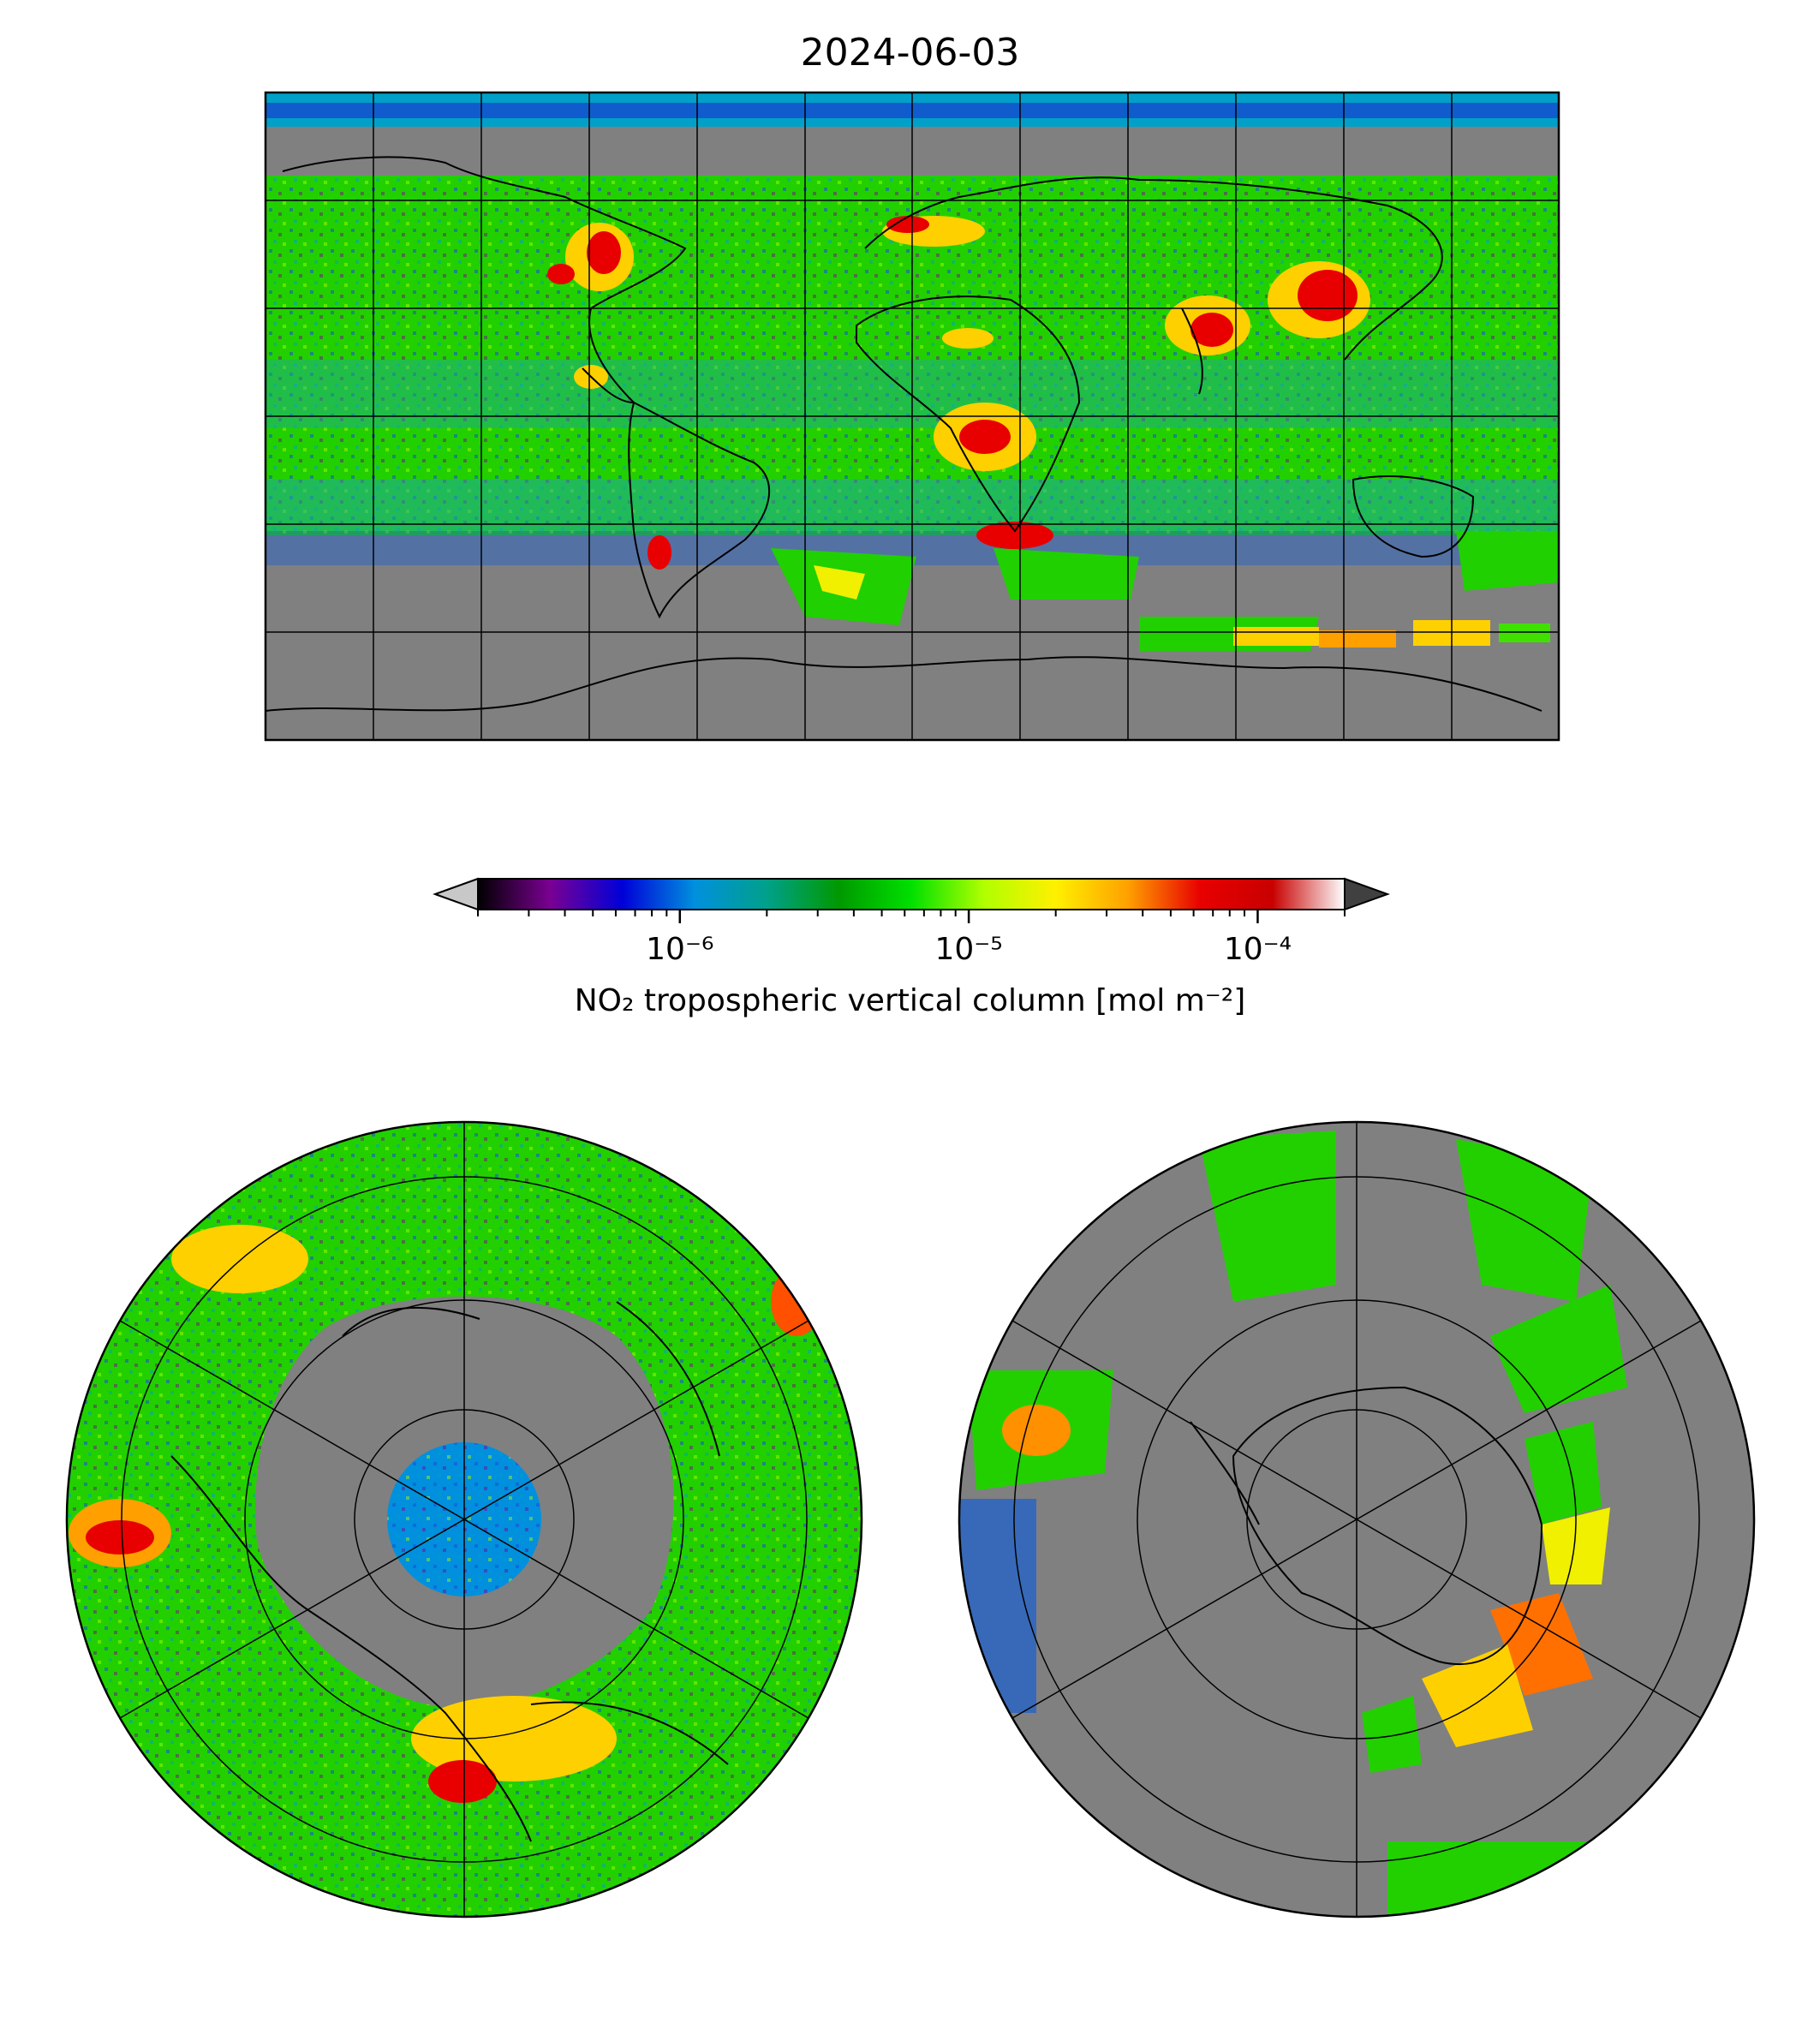  I want to click on colorbar-over-extension, so click(1367, 894).